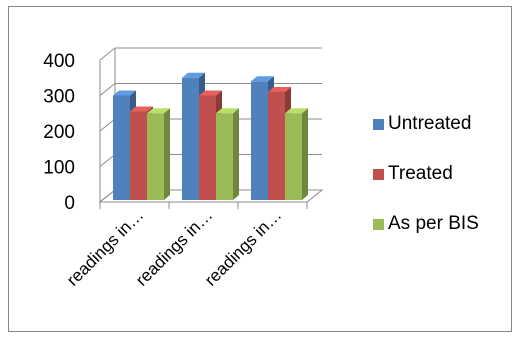 The image size is (522, 341). Describe the element at coordinates (69, 203) in the screenshot. I see `y-tick-label: 0` at that location.